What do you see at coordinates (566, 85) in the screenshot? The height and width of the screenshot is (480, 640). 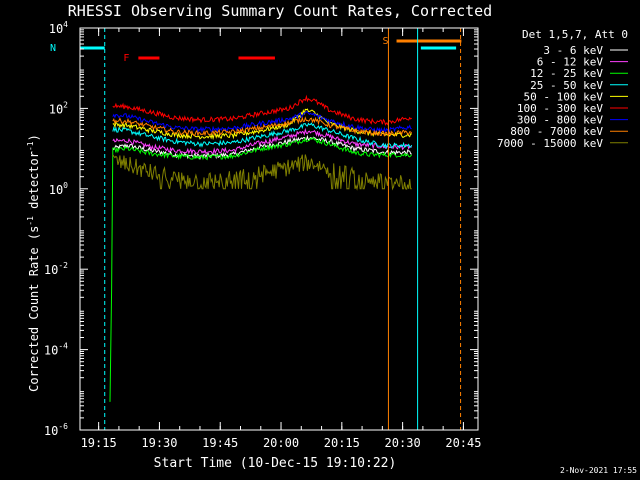 I see `legend-label-4: 25 - 50 keV` at bounding box center [566, 85].